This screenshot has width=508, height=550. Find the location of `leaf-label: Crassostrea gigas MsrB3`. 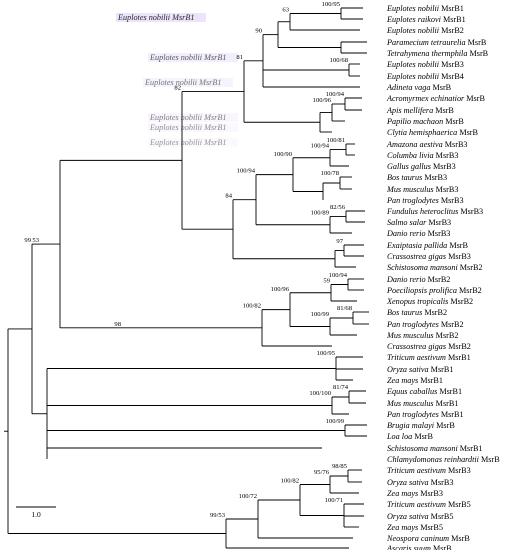

leaf-label: Crassostrea gigas MsrB3 is located at coordinates (429, 256).